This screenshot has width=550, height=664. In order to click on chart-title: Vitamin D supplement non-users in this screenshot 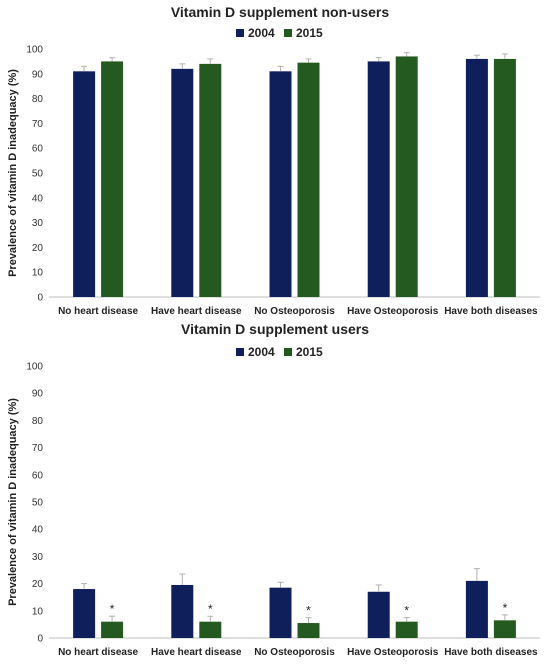, I will do `click(280, 12)`.